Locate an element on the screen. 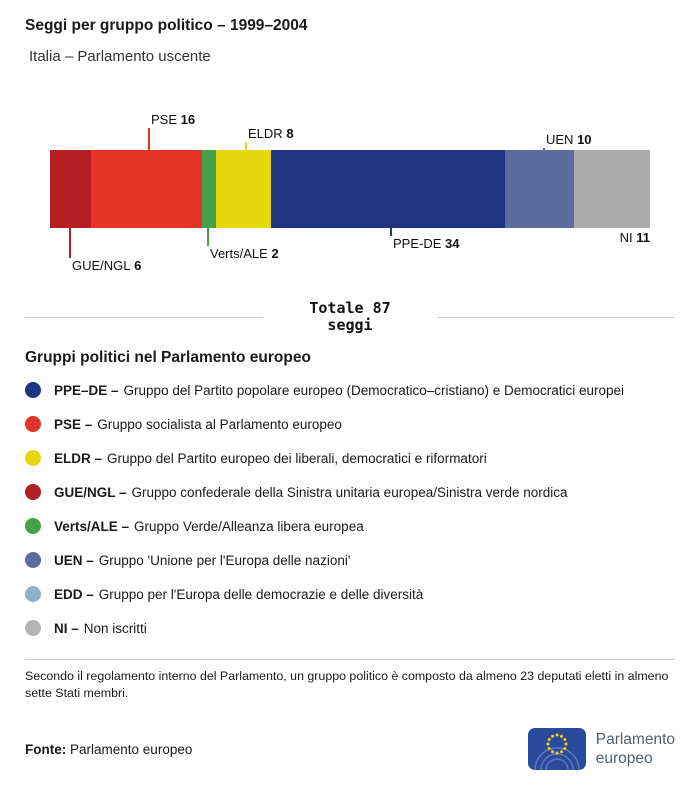 The height and width of the screenshot is (786, 700). legend-group-abbr: UEN – is located at coordinates (74, 560).